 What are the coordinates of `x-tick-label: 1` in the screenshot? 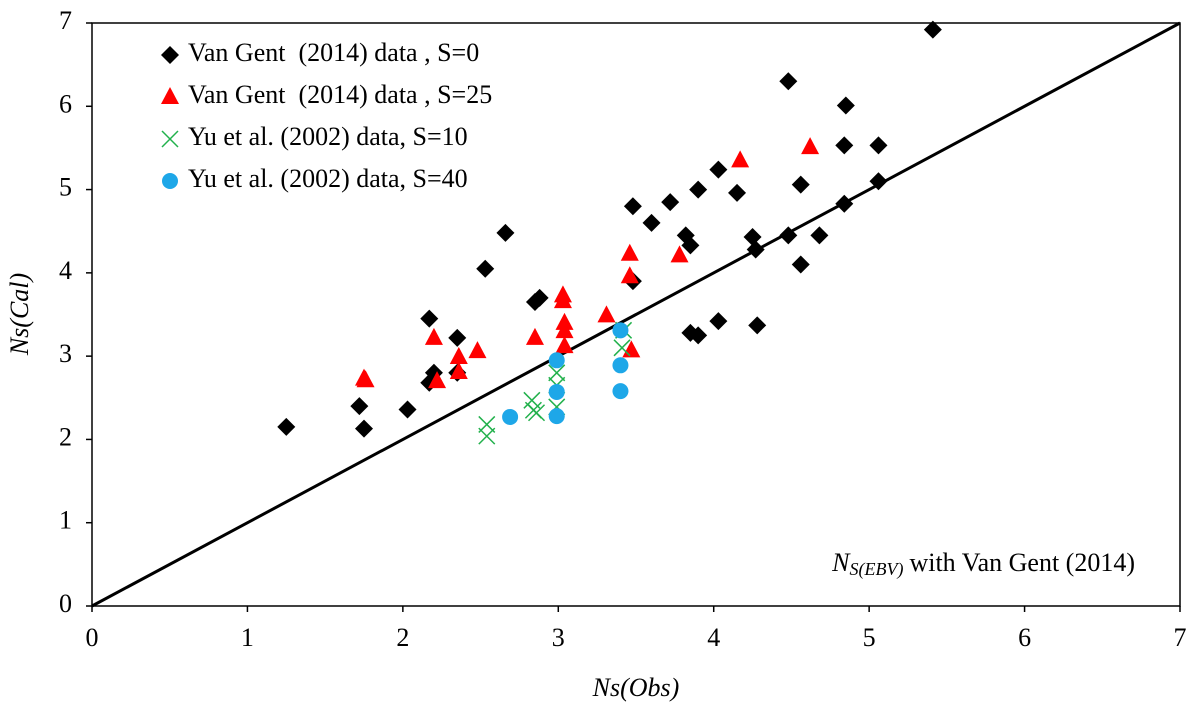 It's located at (247, 637).